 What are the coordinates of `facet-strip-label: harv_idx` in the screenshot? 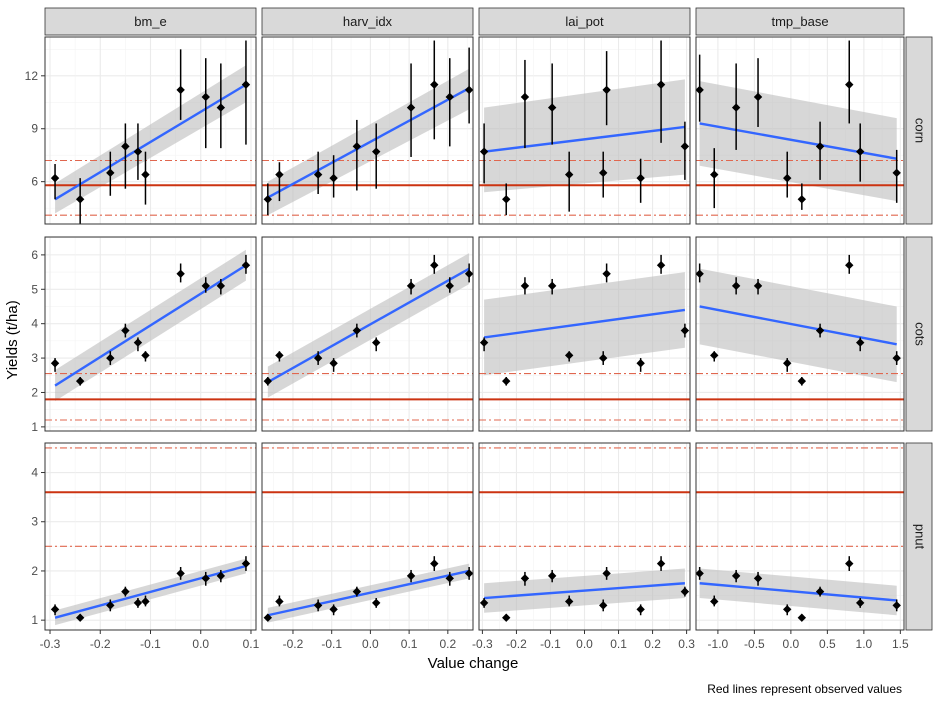 It's located at (368, 21).